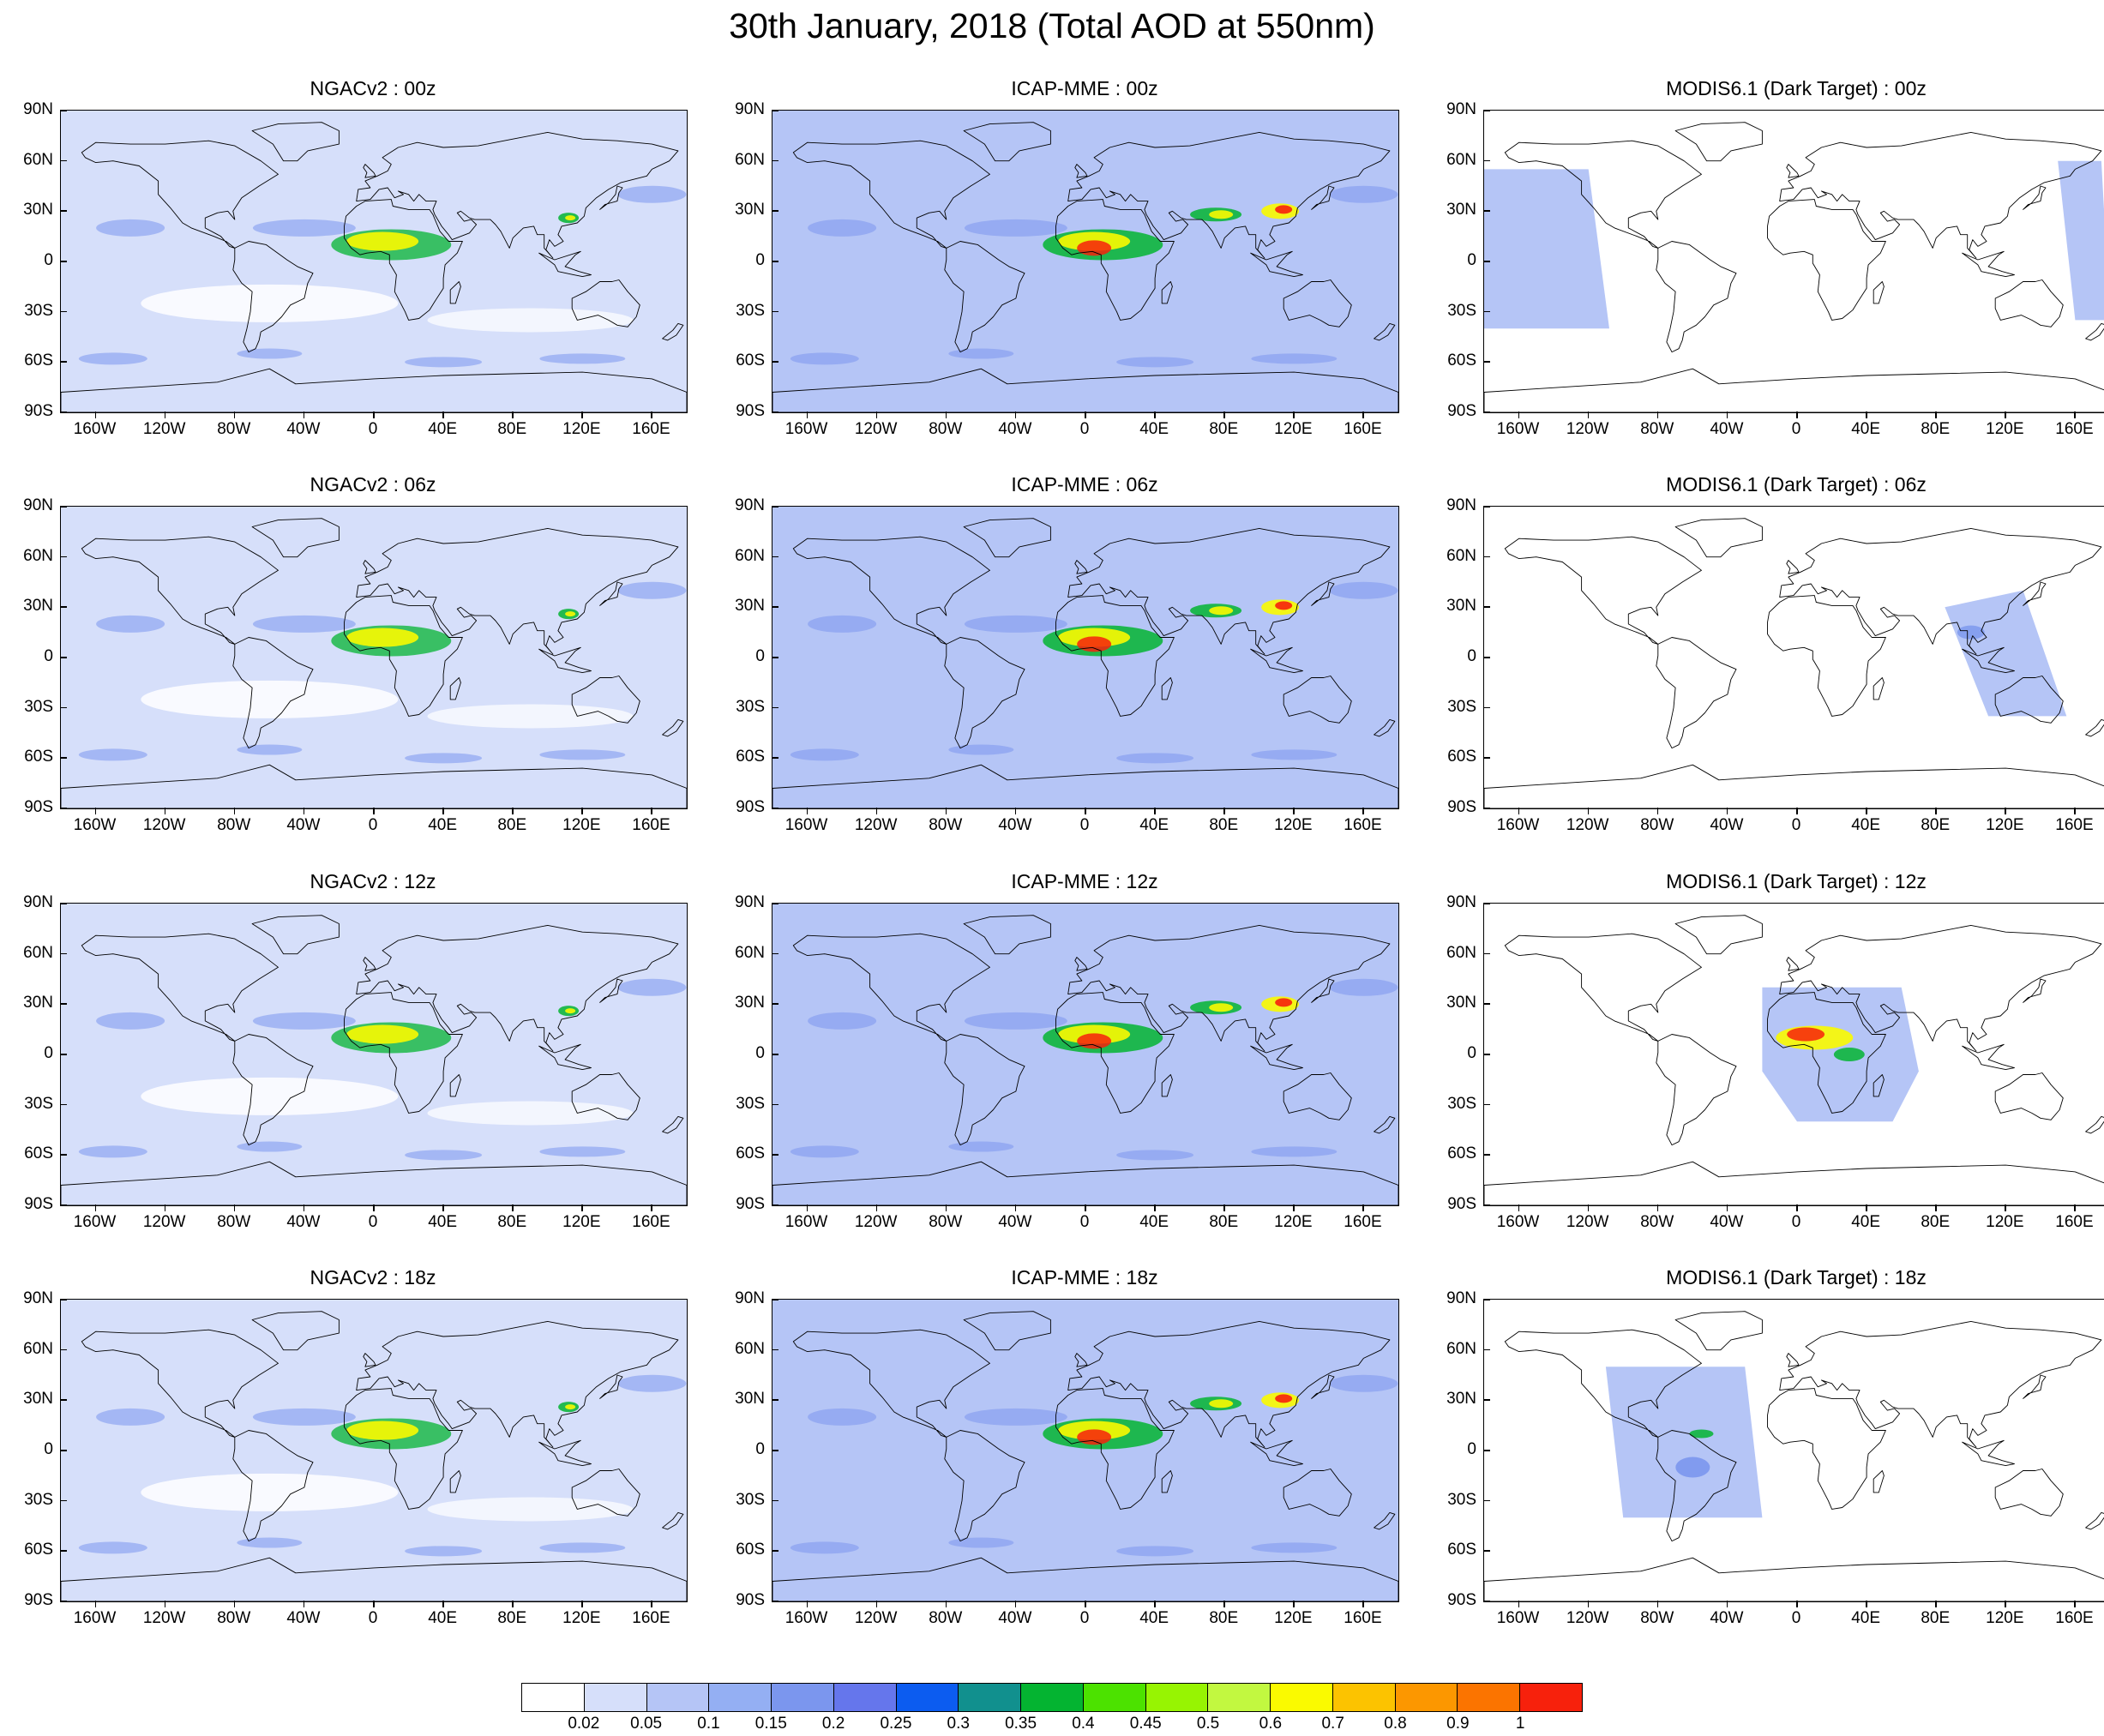 This screenshot has width=2104, height=1736. Describe the element at coordinates (2081, 240) in the screenshot. I see `modis-swath` at that location.